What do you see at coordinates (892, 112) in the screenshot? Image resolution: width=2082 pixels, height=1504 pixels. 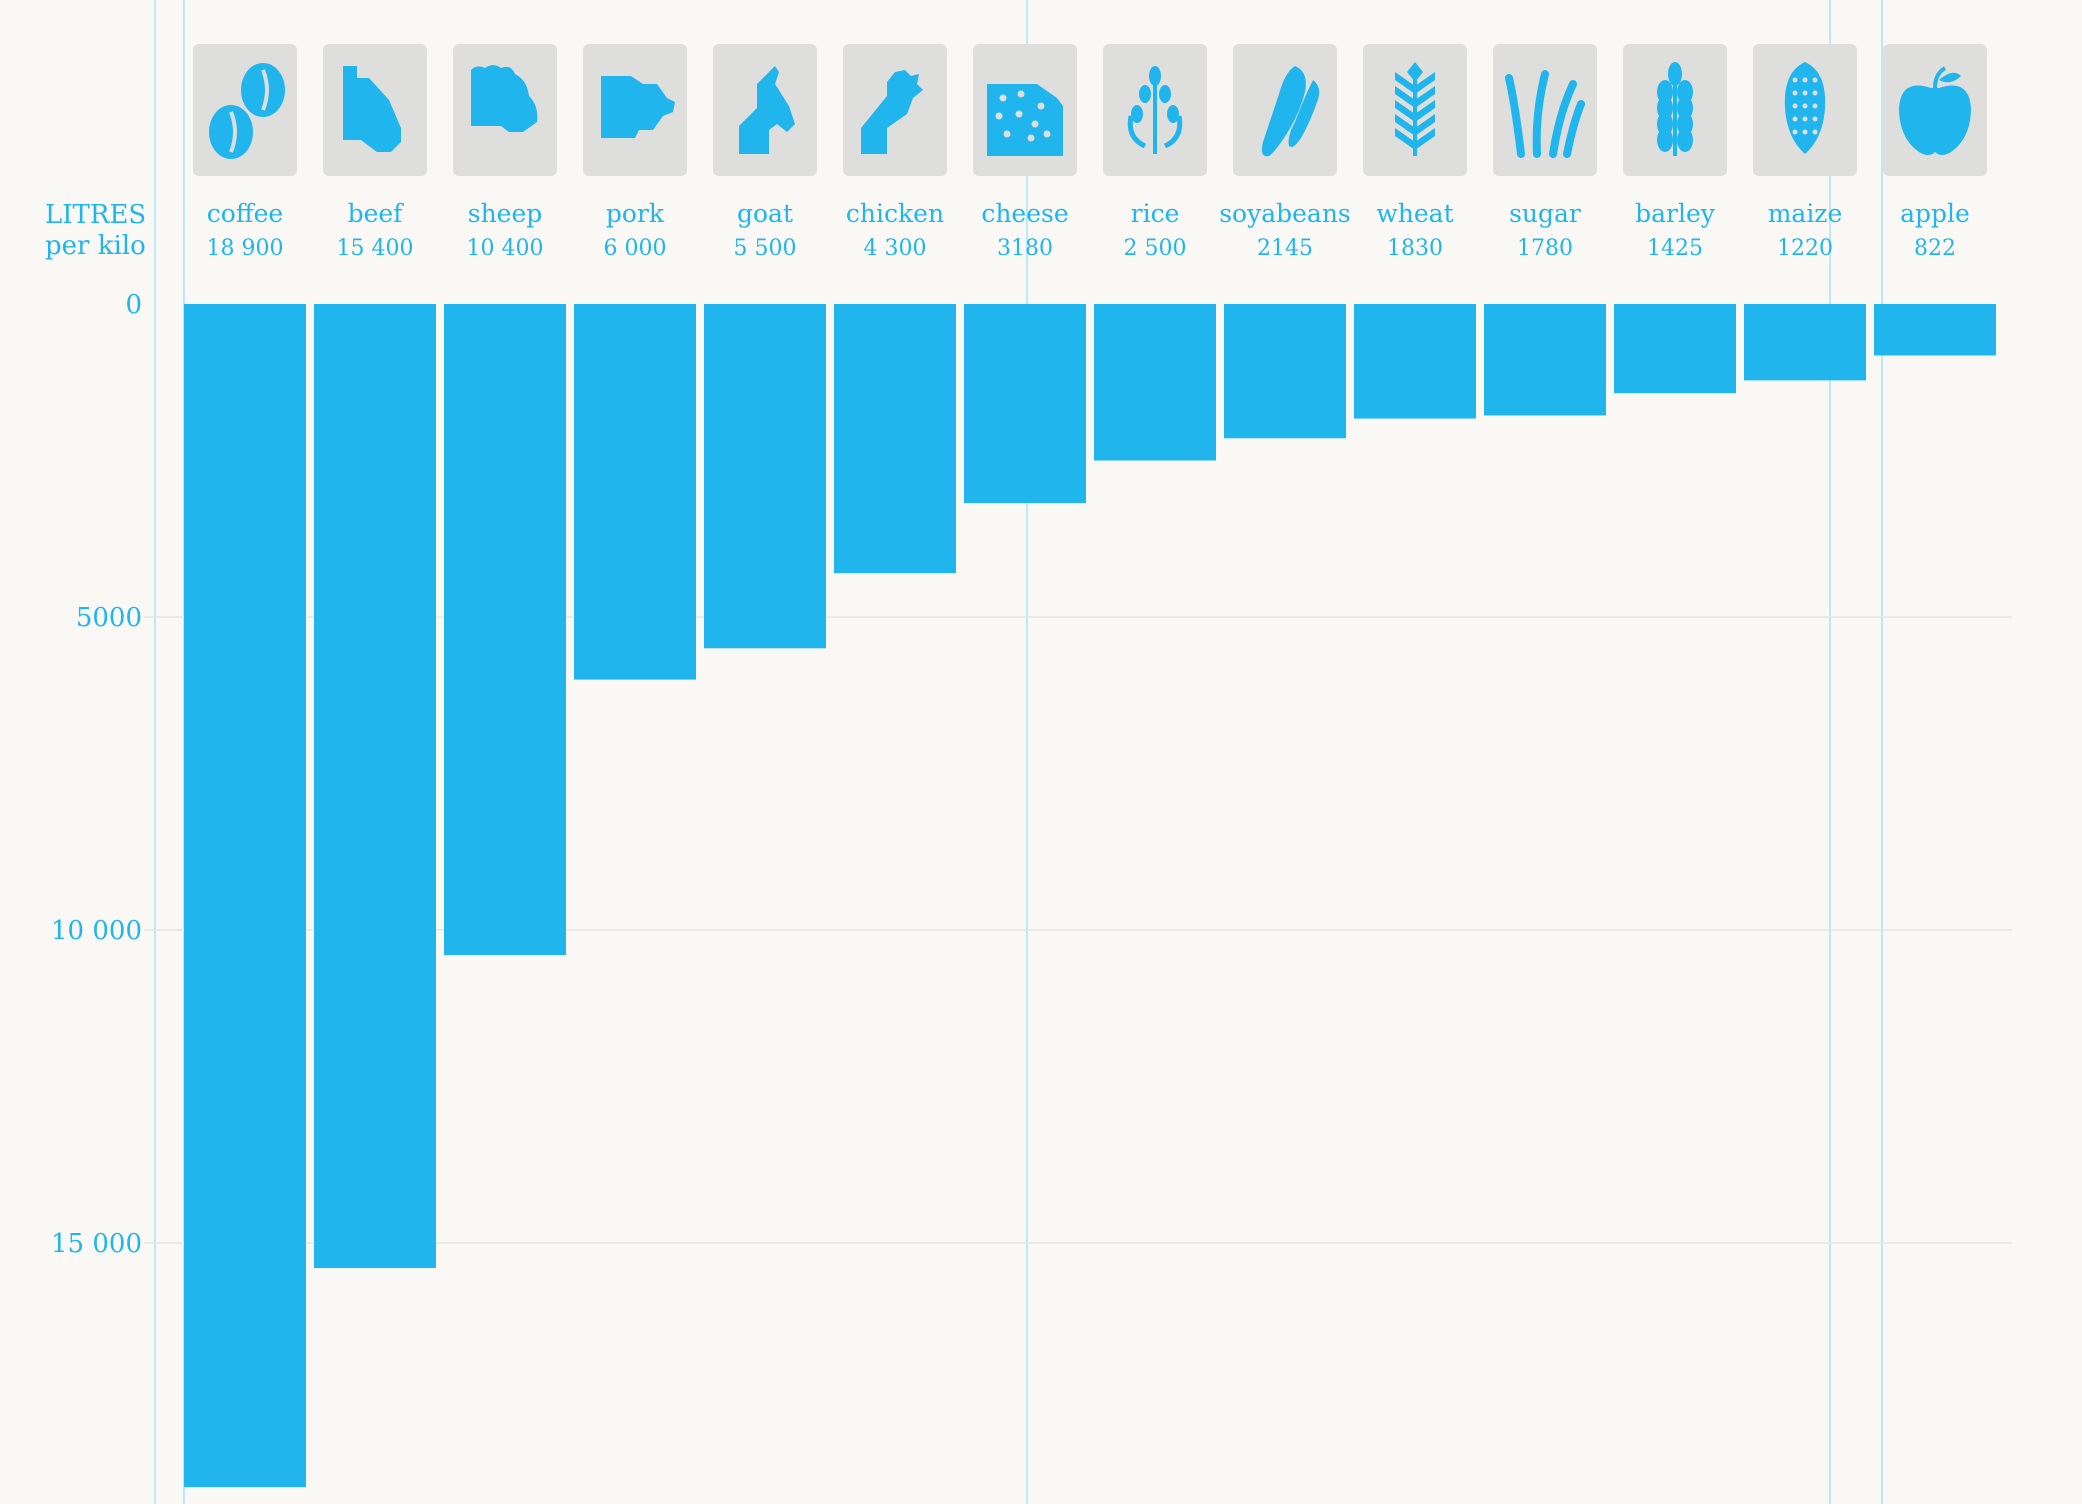 I see `chicken-icon` at bounding box center [892, 112].